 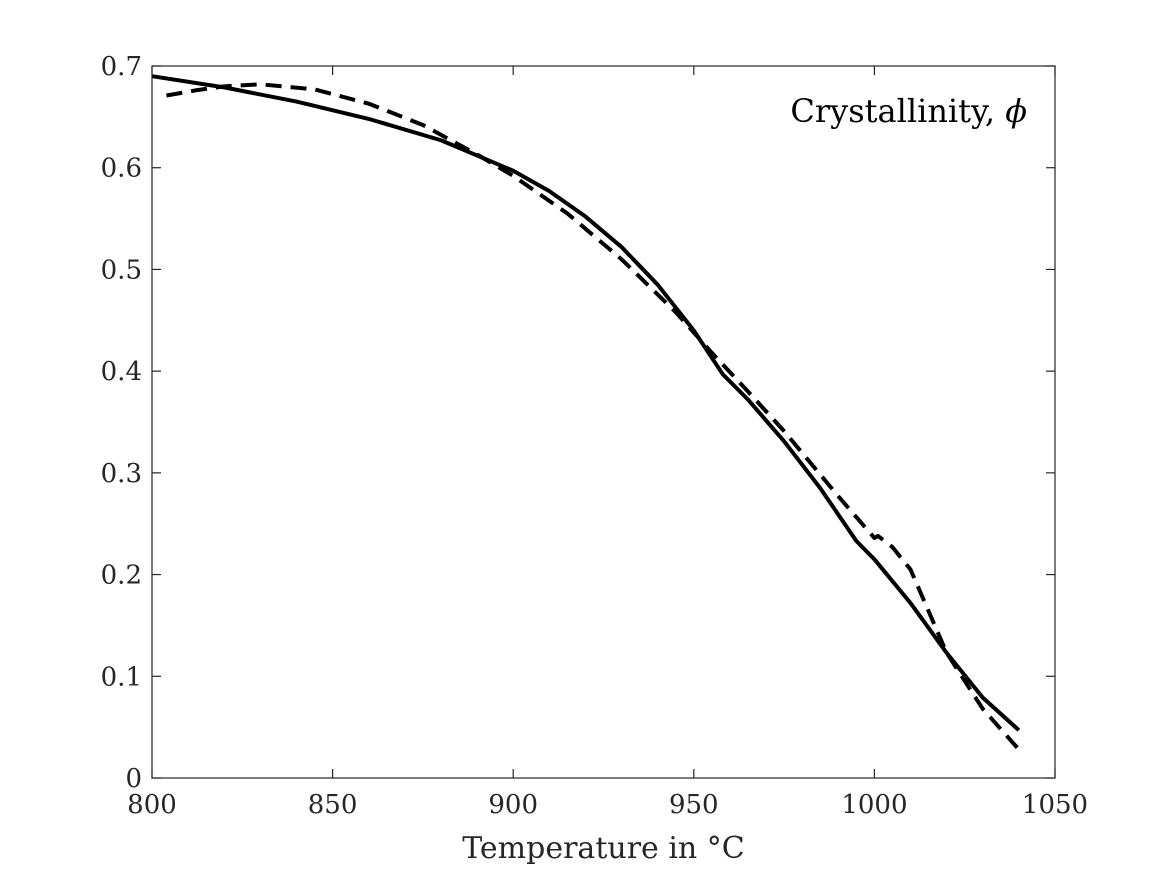 I want to click on y-tick-label: 0.6, so click(x=121, y=169).